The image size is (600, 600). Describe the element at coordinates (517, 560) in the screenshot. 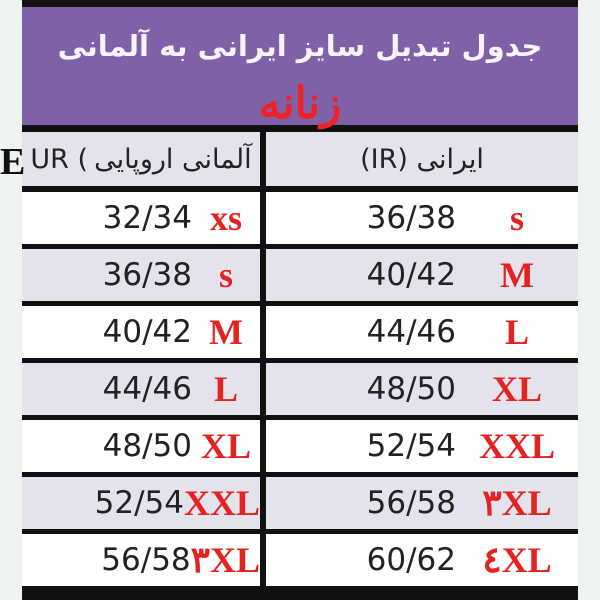

I see `ir-size-letter: ٤XL` at that location.